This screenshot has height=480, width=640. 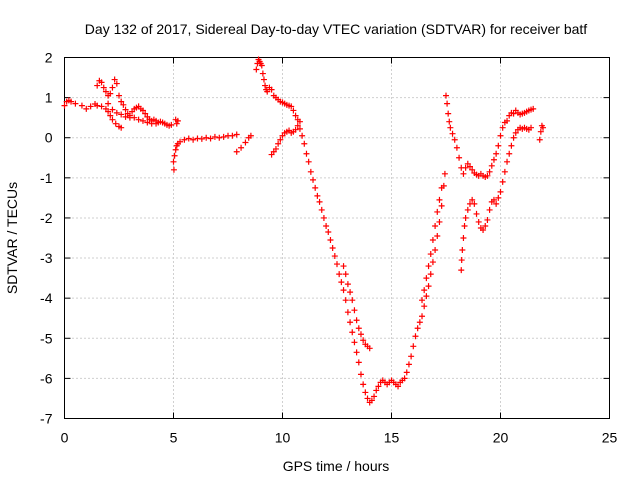 I want to click on y-tick-label: -3, so click(x=46, y=258).